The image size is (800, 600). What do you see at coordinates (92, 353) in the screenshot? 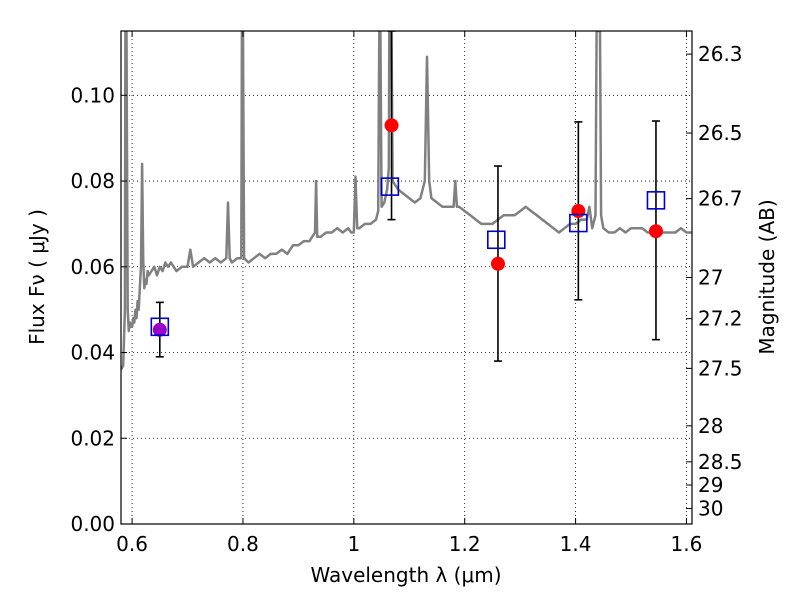
I see `y-tick-label: 0.04` at bounding box center [92, 353].